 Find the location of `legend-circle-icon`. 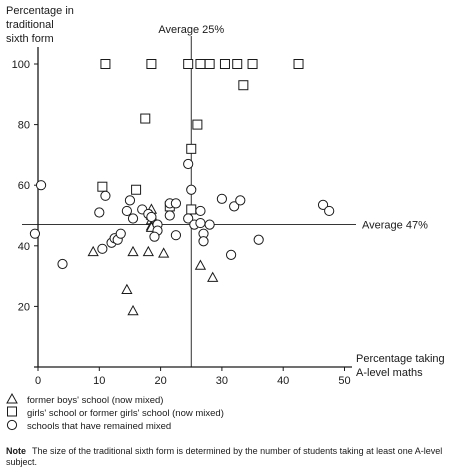

legend-circle-icon is located at coordinates (12, 425).